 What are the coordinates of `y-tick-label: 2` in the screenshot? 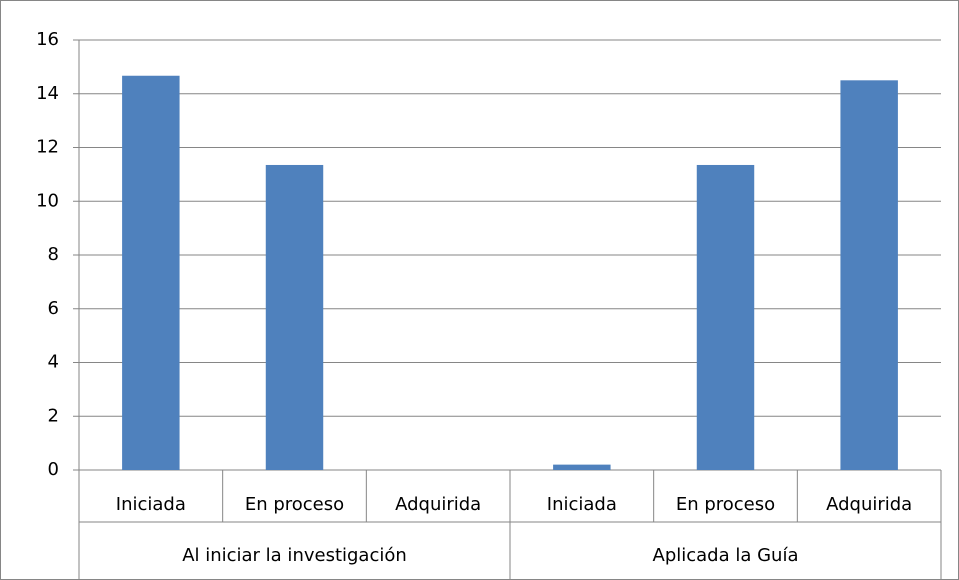 It's located at (53, 415).